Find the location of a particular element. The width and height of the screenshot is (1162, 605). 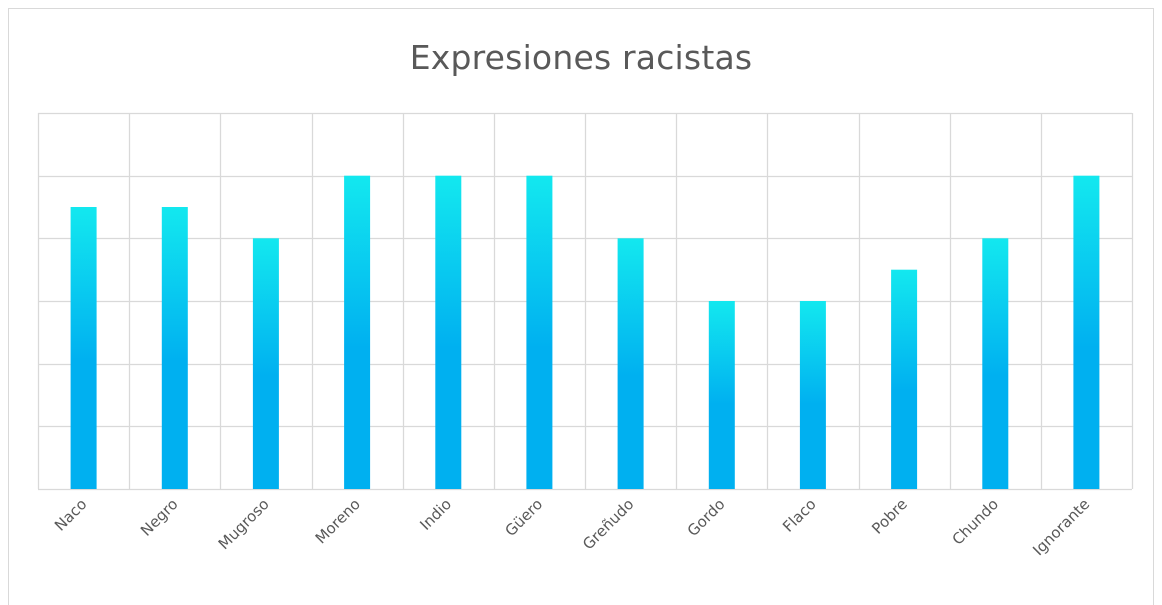

category-label-moreno: Moreno is located at coordinates (338, 521).